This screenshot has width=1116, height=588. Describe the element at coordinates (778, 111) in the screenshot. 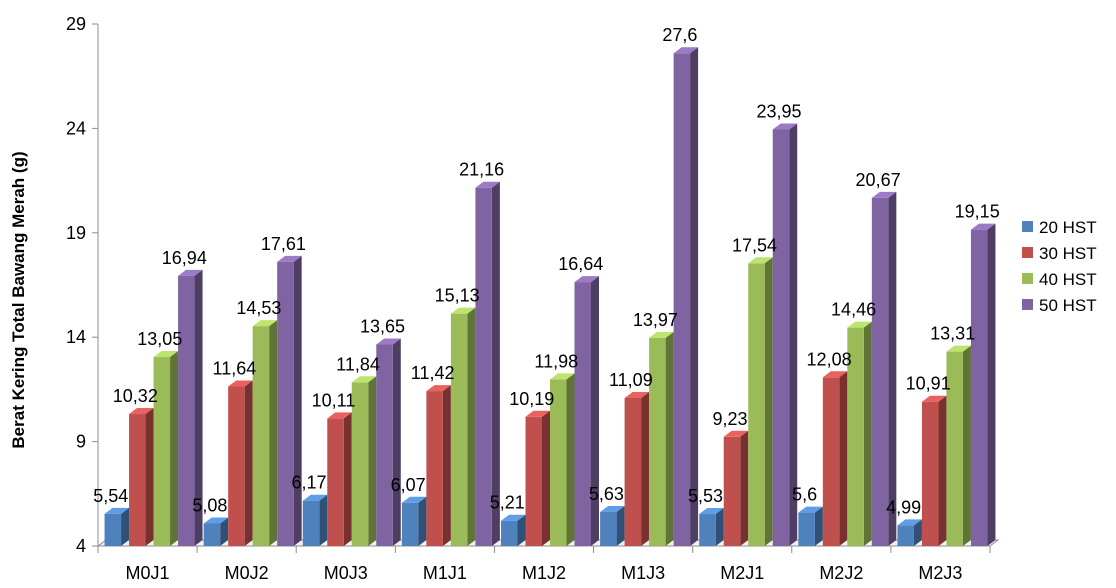

I see `data-label: 23,95` at that location.